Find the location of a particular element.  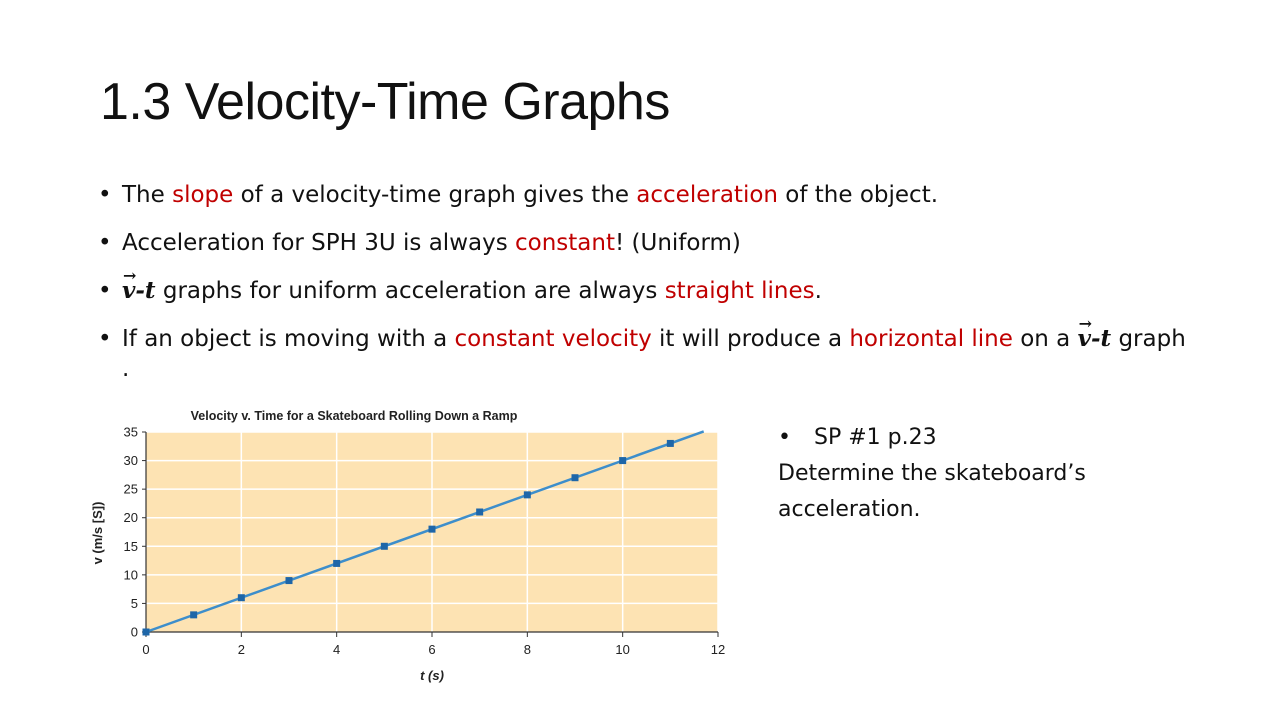

highlight-slope: slope is located at coordinates (203, 195).